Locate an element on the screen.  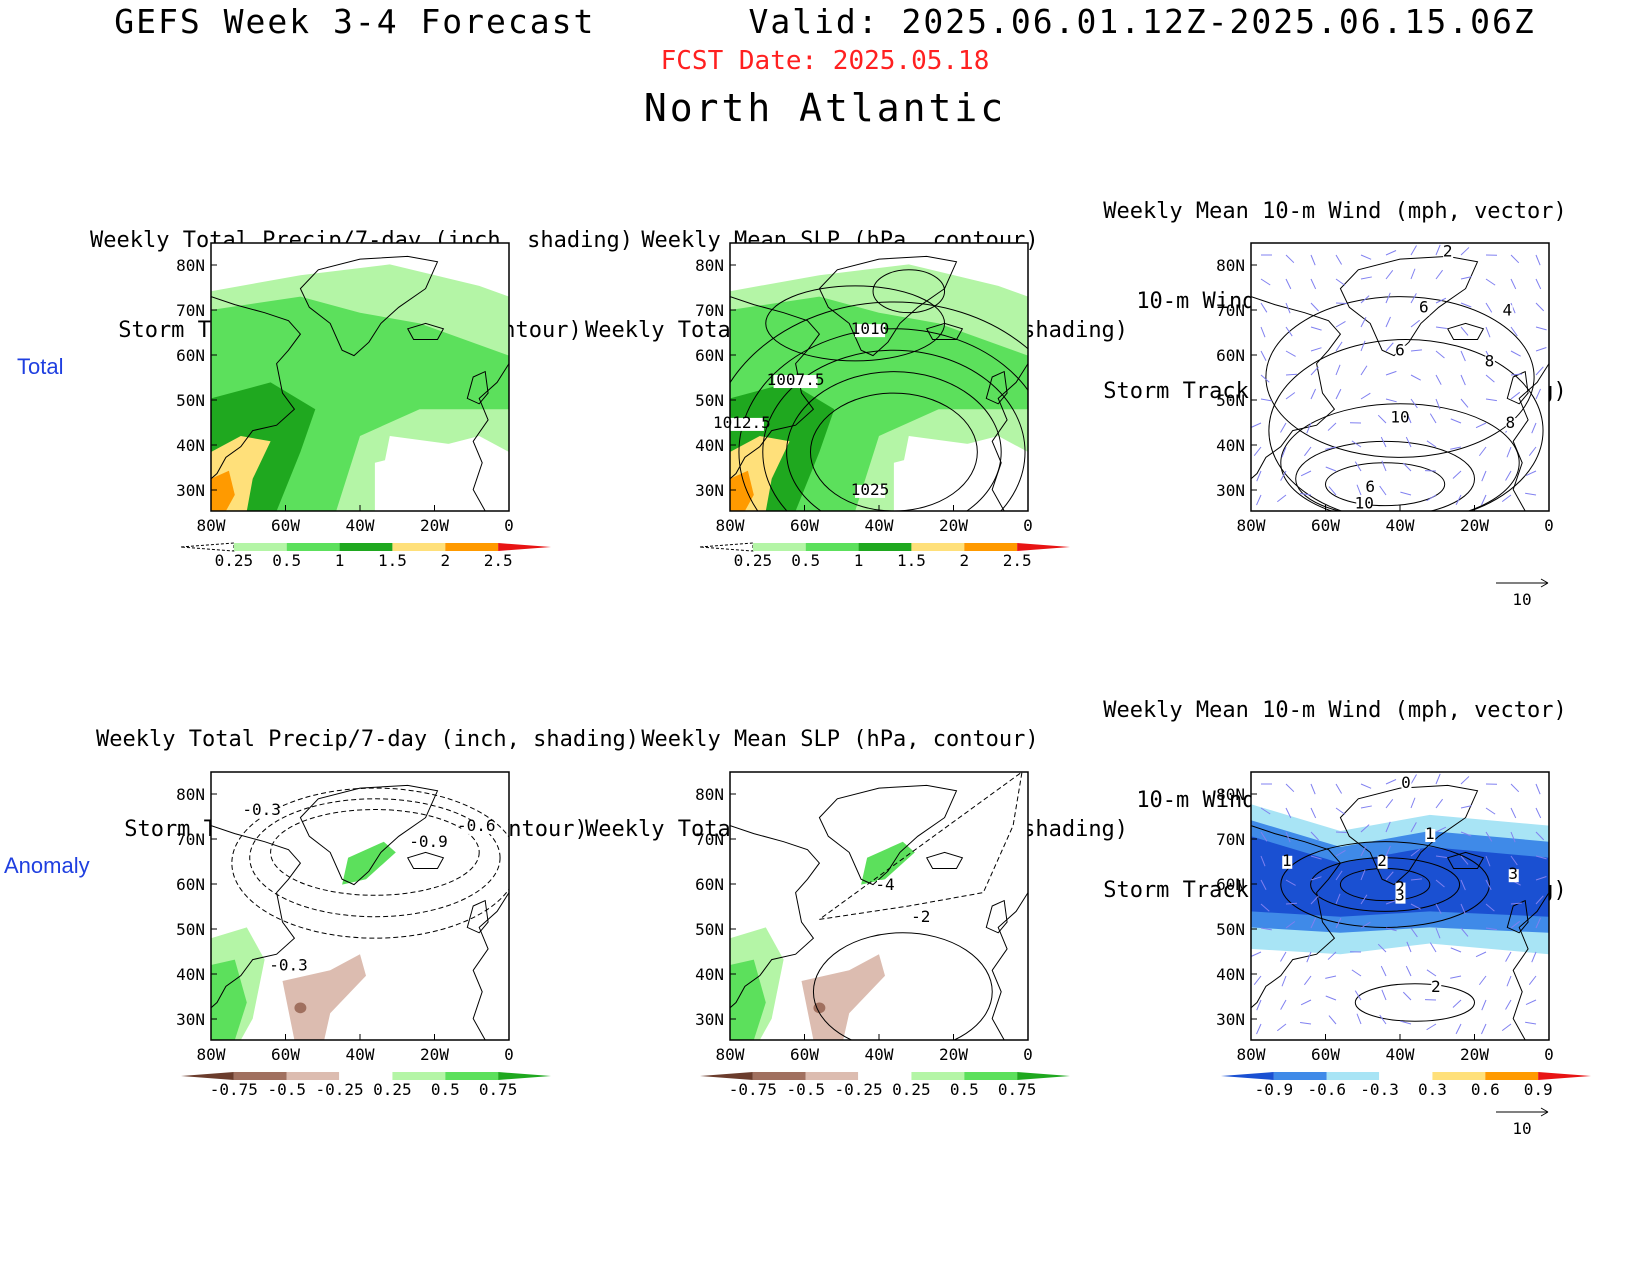
colorbar-label: 2 is located at coordinates (445, 560).